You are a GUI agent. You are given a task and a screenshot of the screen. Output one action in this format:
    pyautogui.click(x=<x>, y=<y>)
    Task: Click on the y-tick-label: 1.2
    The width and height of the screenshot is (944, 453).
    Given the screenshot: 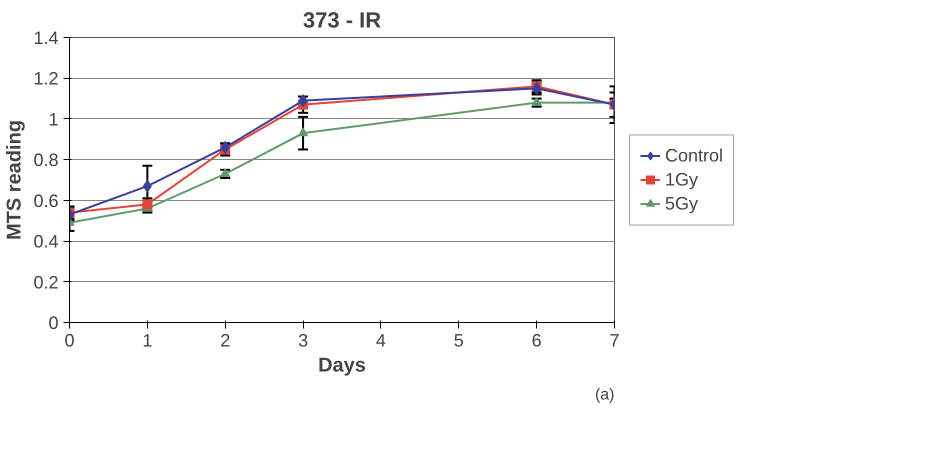 What is the action you would take?
    pyautogui.click(x=46, y=78)
    